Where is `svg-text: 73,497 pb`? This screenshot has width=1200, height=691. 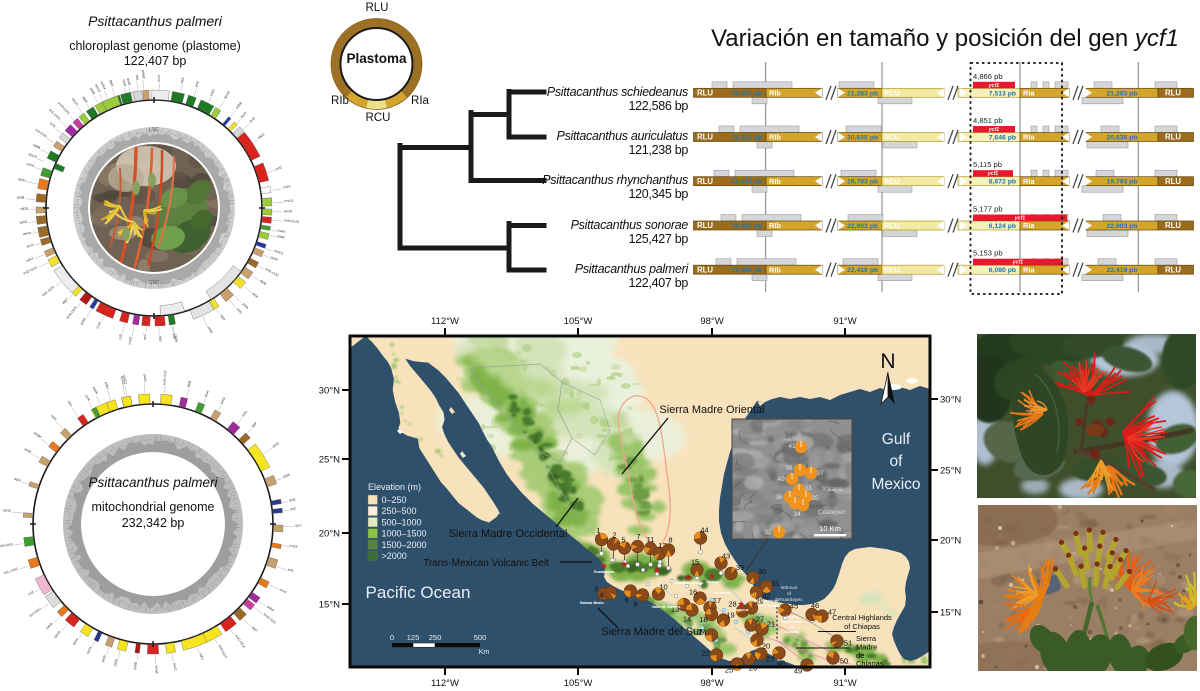 svg-text: 73,497 pb is located at coordinates (746, 226).